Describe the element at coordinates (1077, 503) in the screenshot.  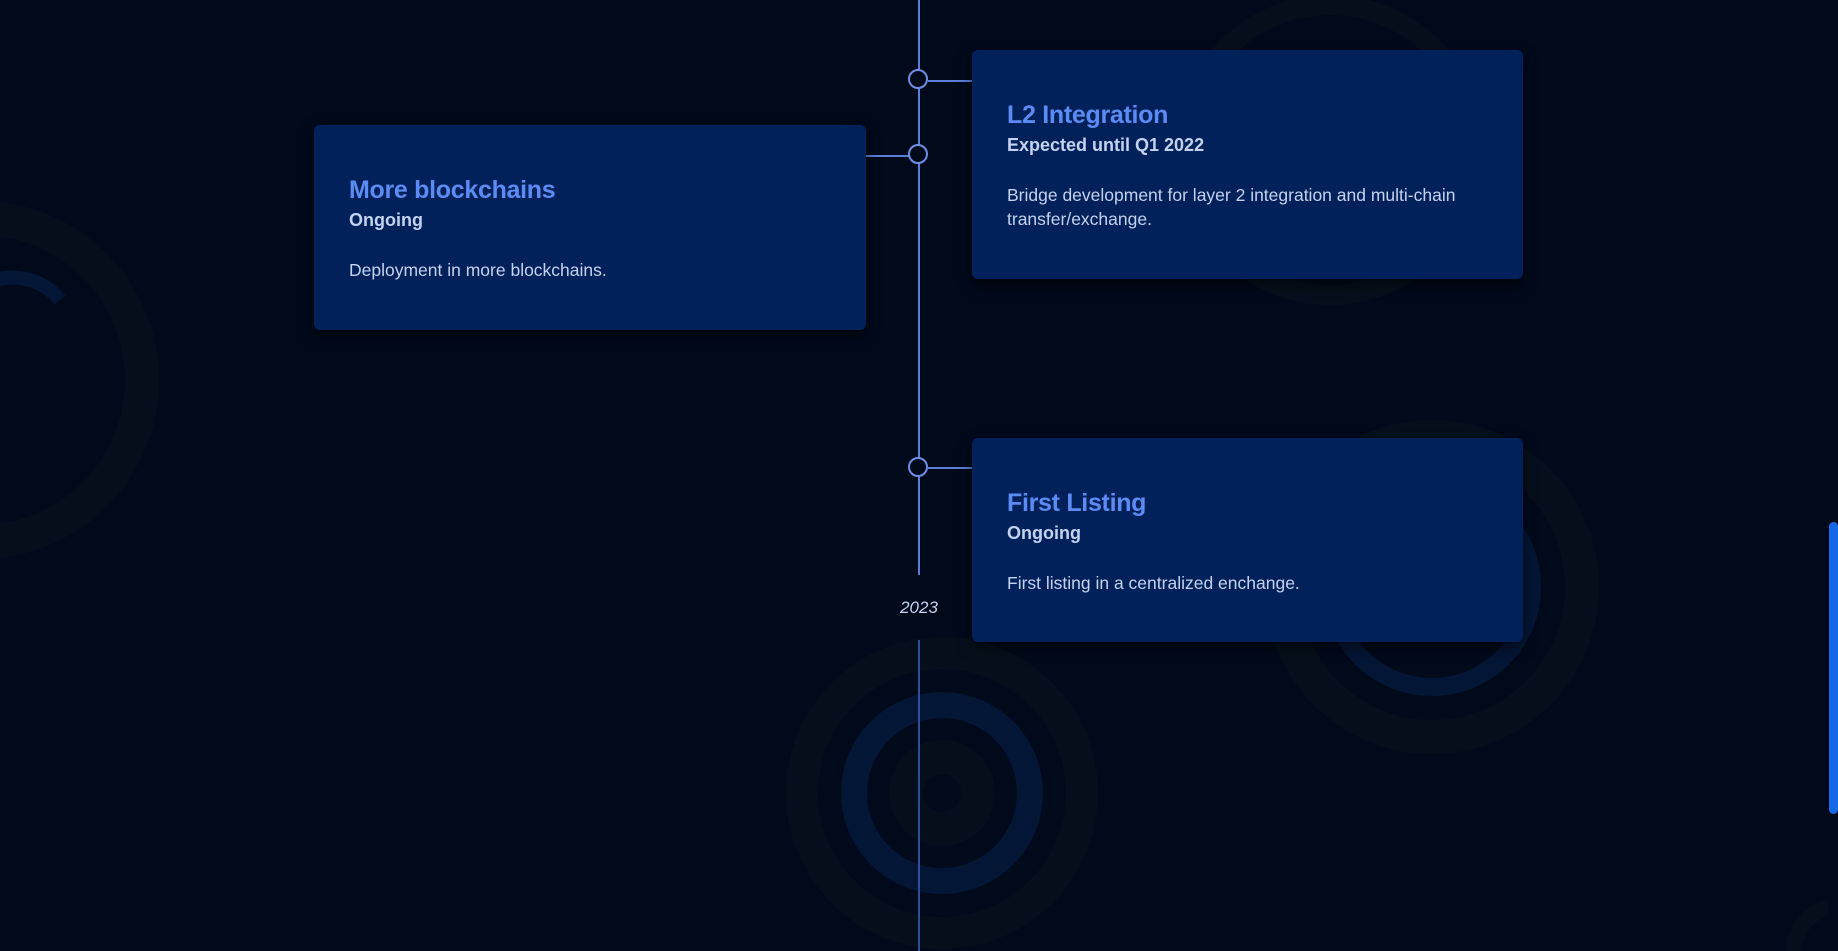
I see `milestone-title: First Listing` at that location.